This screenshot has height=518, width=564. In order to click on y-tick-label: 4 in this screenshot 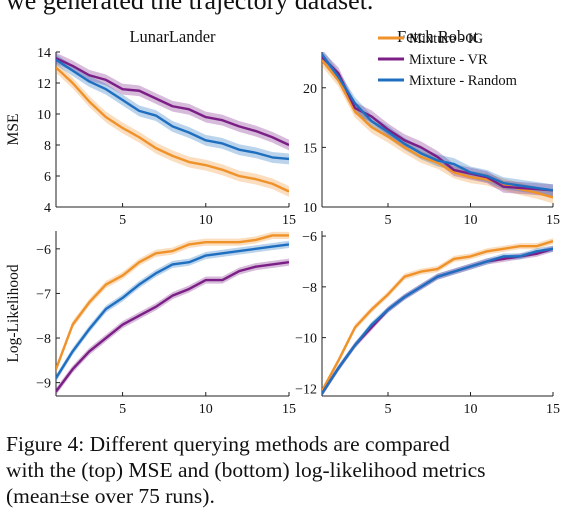, I will do `click(47, 208)`.